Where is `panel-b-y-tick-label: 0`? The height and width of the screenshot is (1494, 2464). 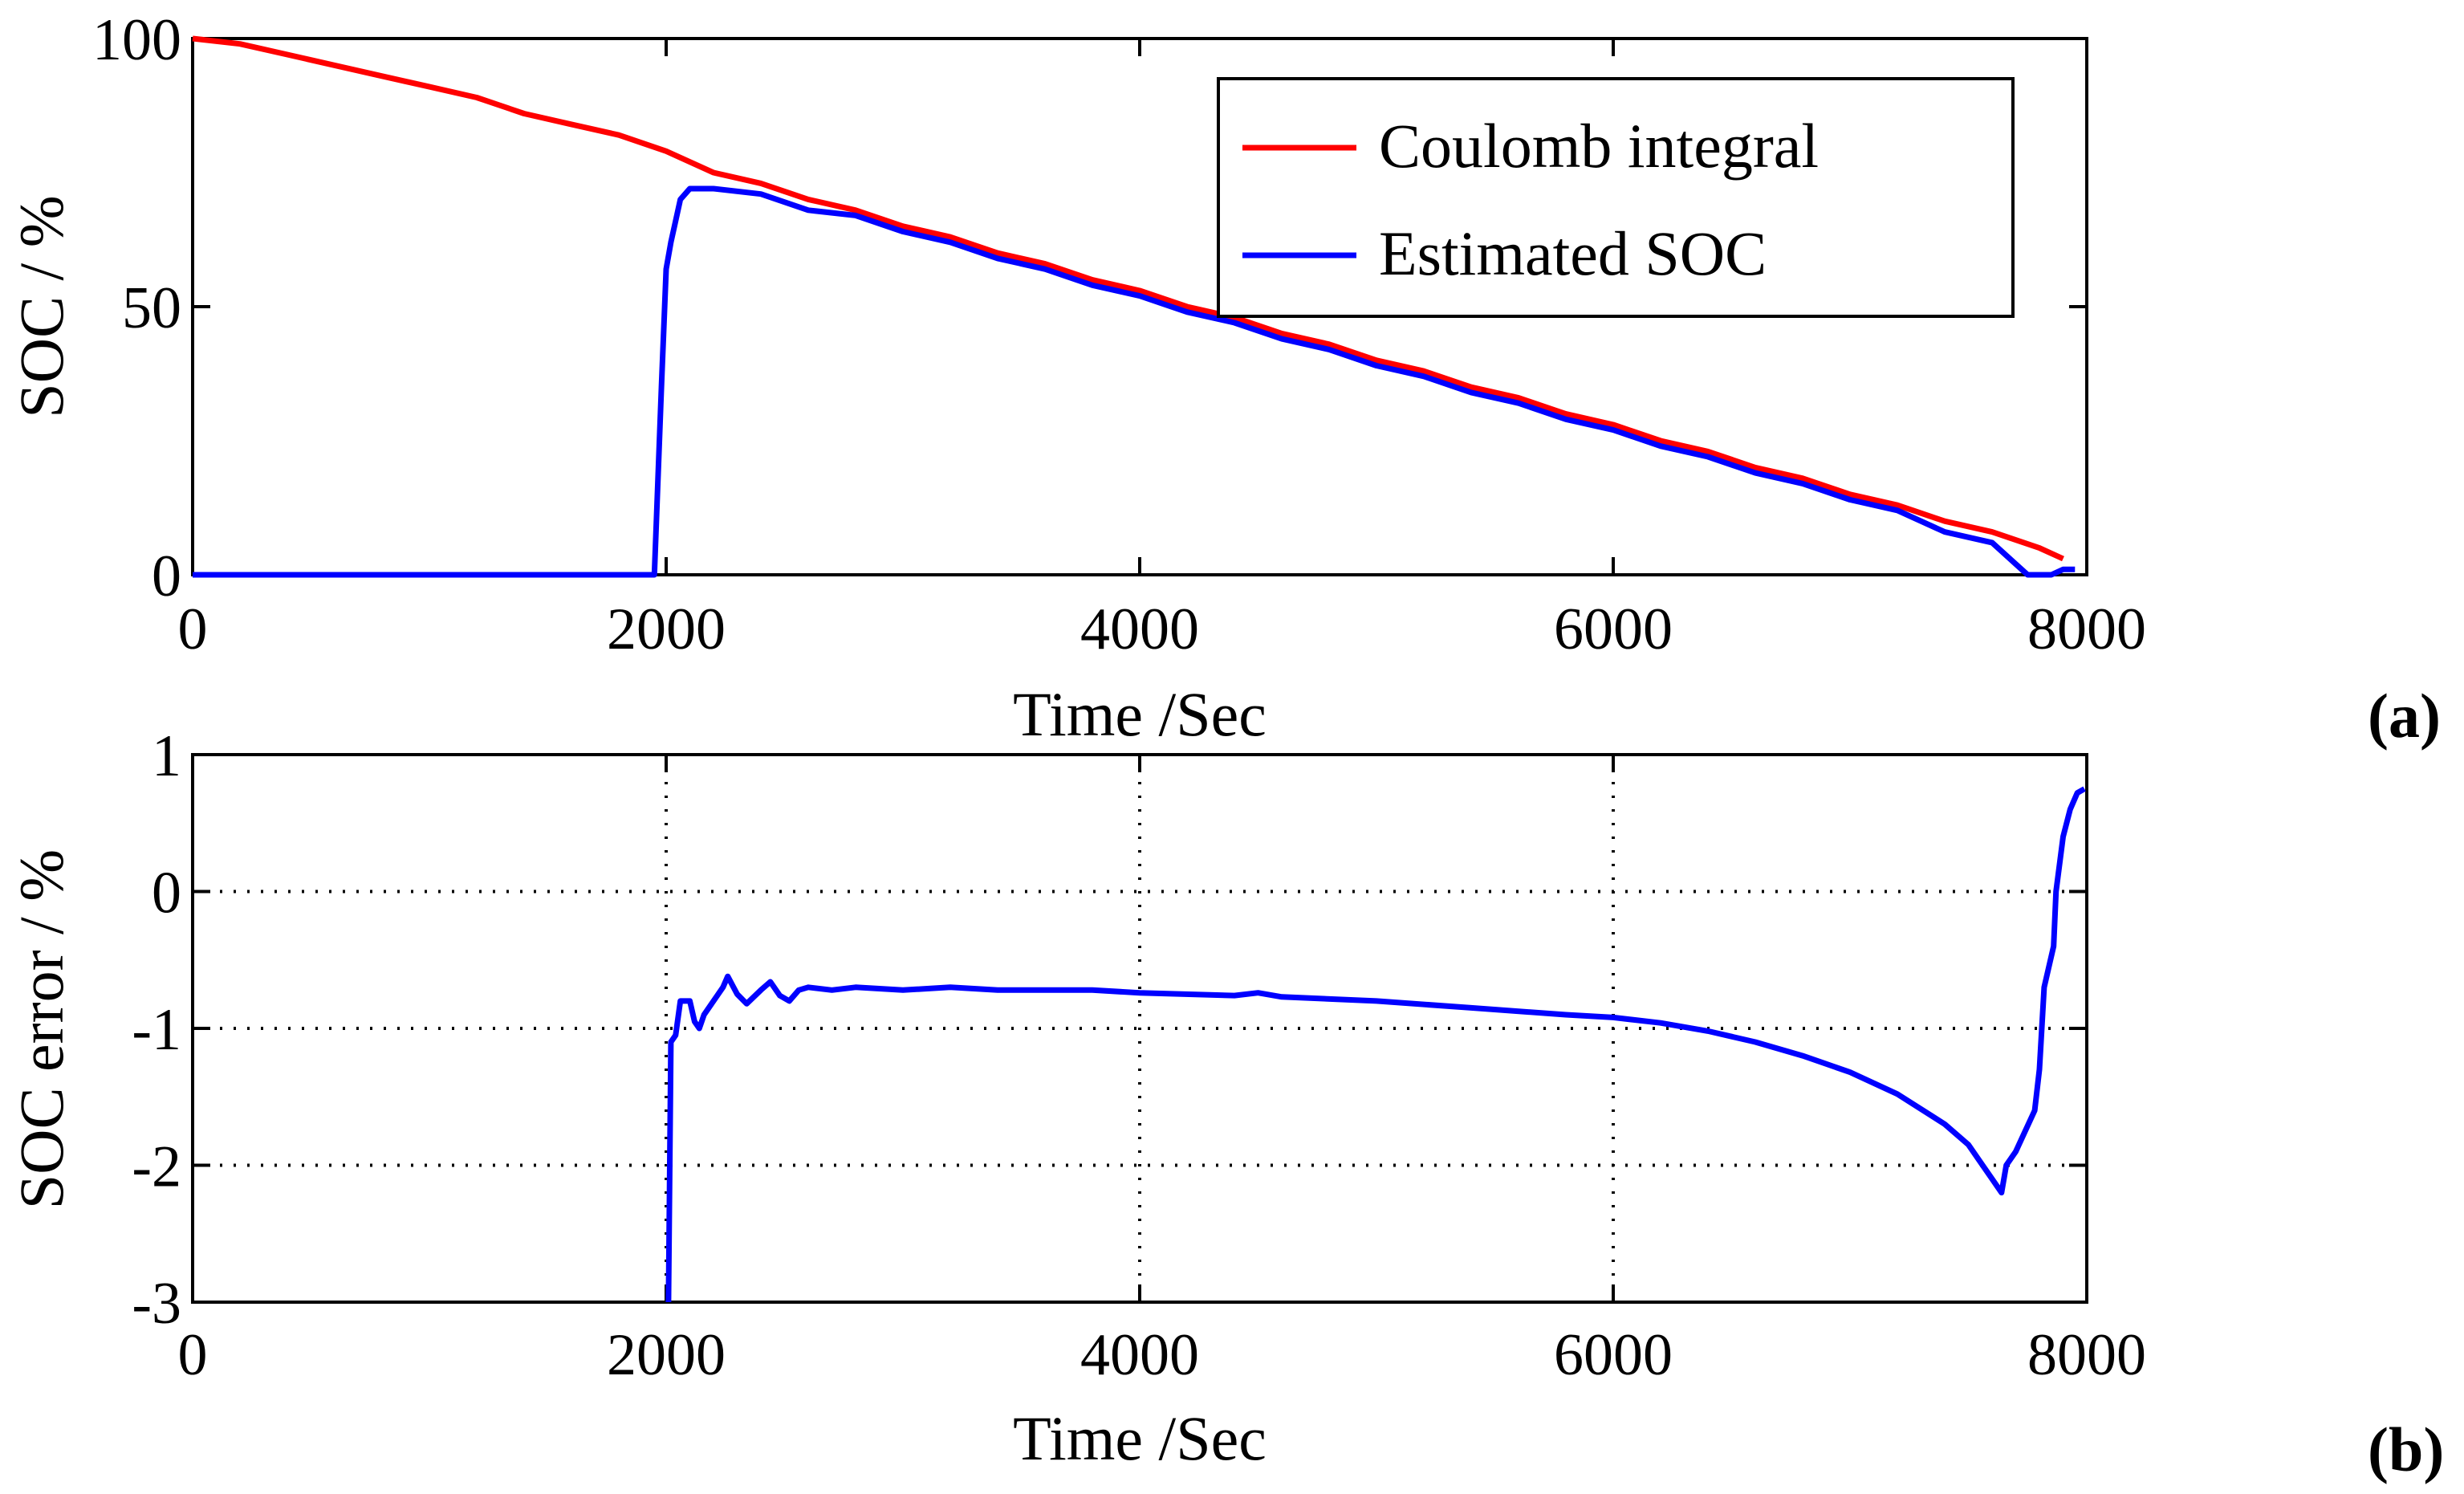
panel-b-y-tick-label: 0 is located at coordinates (166, 894).